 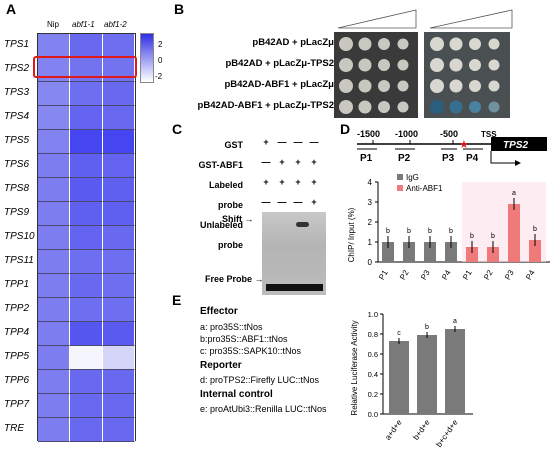 What do you see at coordinates (17, 92) in the screenshot?
I see `heatmap-row-label: TPS3` at bounding box center [17, 92].